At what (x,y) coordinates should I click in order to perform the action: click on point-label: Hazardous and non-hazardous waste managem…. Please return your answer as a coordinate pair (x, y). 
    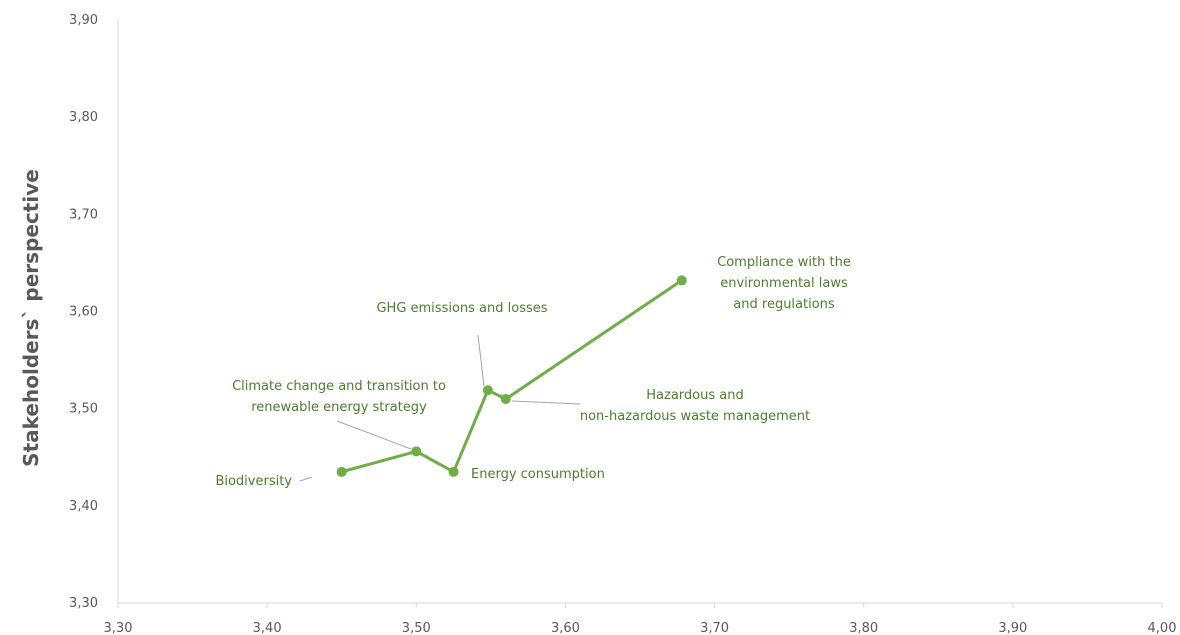
    Looking at the image, I should click on (695, 406).